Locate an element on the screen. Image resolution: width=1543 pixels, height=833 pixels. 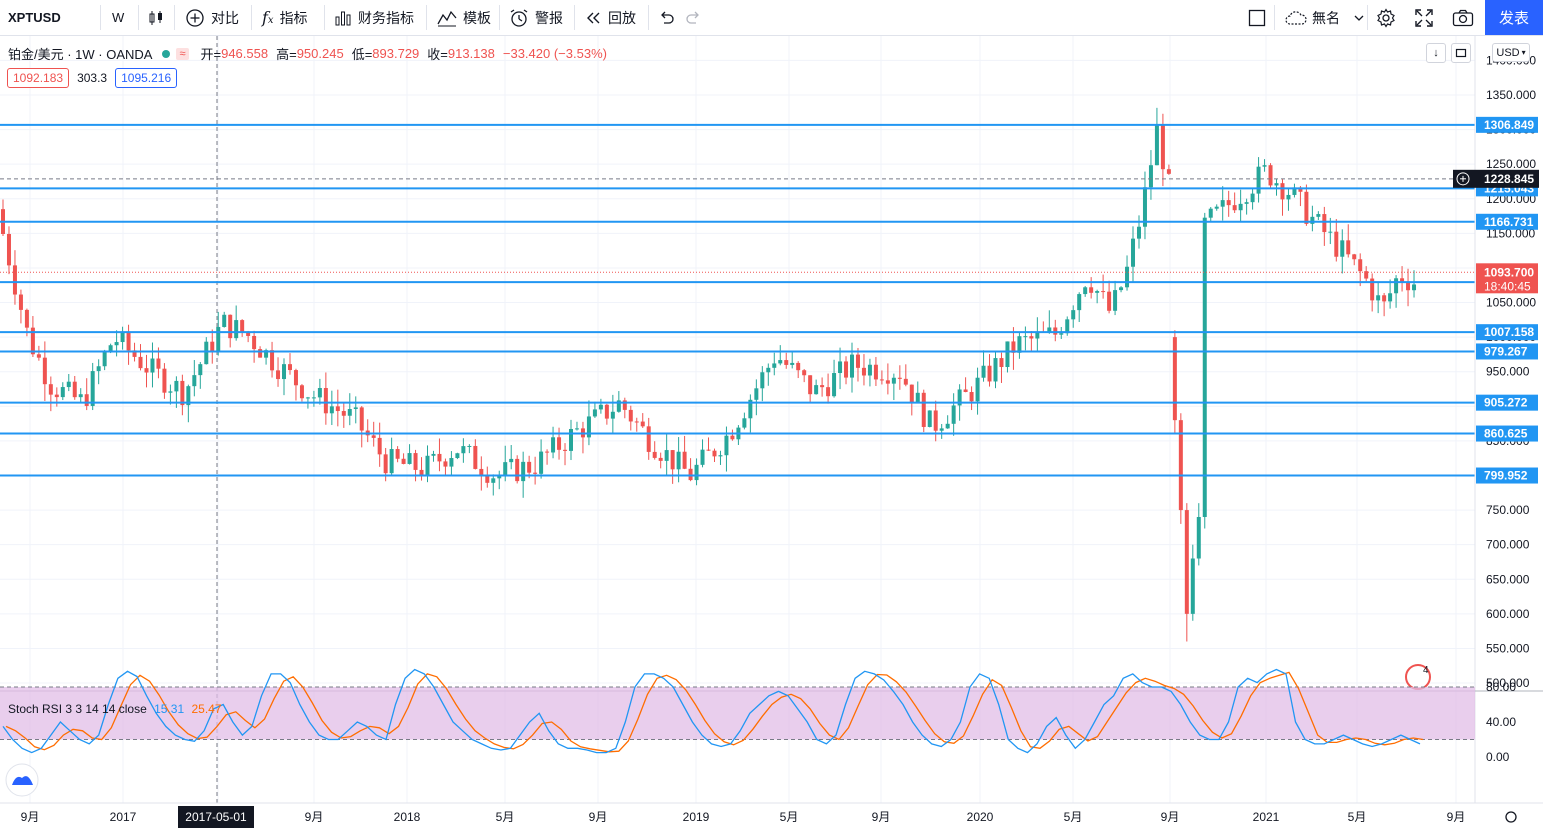
camera-icon is located at coordinates (1463, 17).